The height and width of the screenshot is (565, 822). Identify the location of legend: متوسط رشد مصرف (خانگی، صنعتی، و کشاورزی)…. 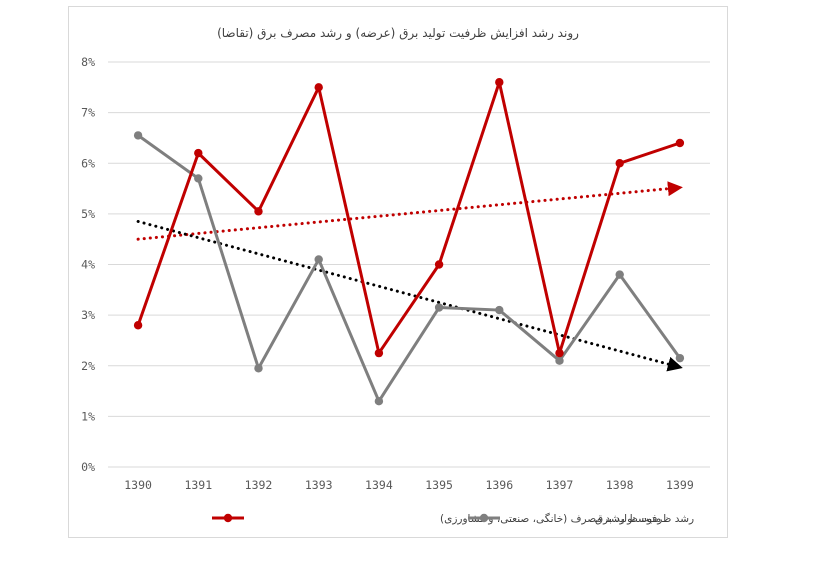
(453, 518).